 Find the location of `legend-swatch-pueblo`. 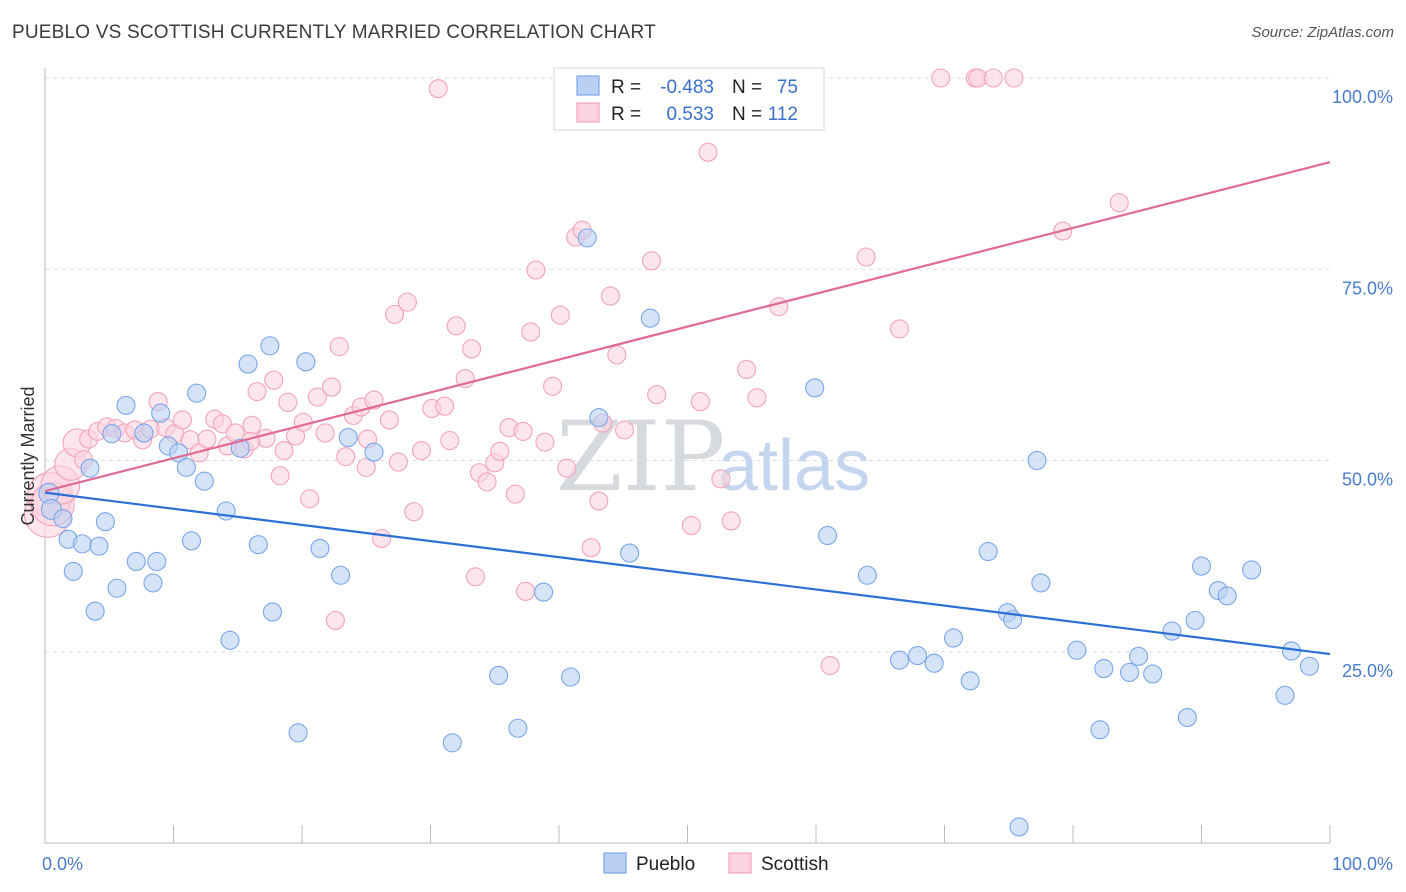

legend-swatch-pueblo is located at coordinates (588, 85).